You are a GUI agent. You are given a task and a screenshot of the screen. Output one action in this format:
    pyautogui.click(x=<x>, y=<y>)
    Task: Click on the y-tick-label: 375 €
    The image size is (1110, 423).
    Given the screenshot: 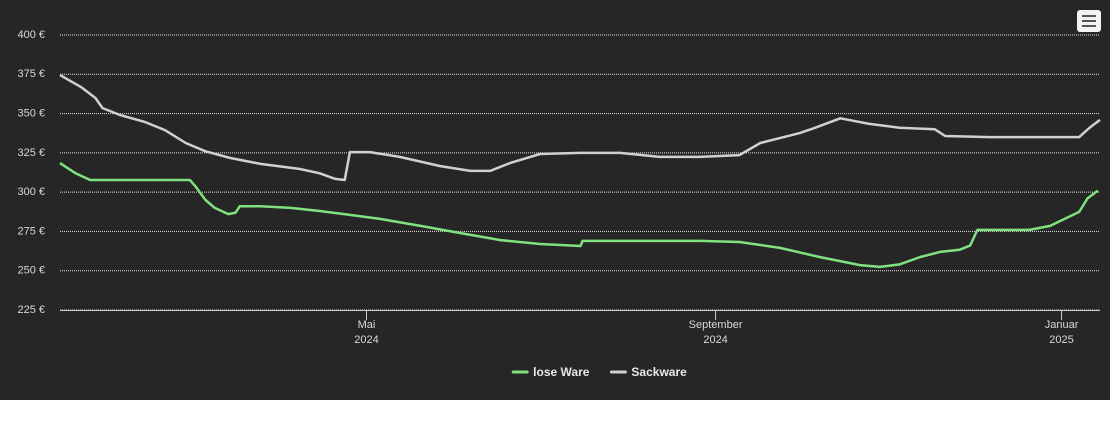 What is the action you would take?
    pyautogui.click(x=31, y=74)
    